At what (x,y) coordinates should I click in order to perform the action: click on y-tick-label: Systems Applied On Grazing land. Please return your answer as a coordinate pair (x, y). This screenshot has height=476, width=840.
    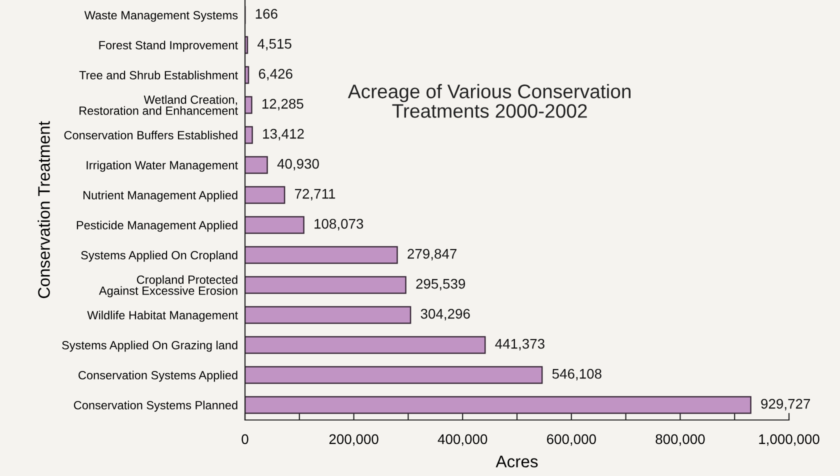
    Looking at the image, I should click on (150, 346).